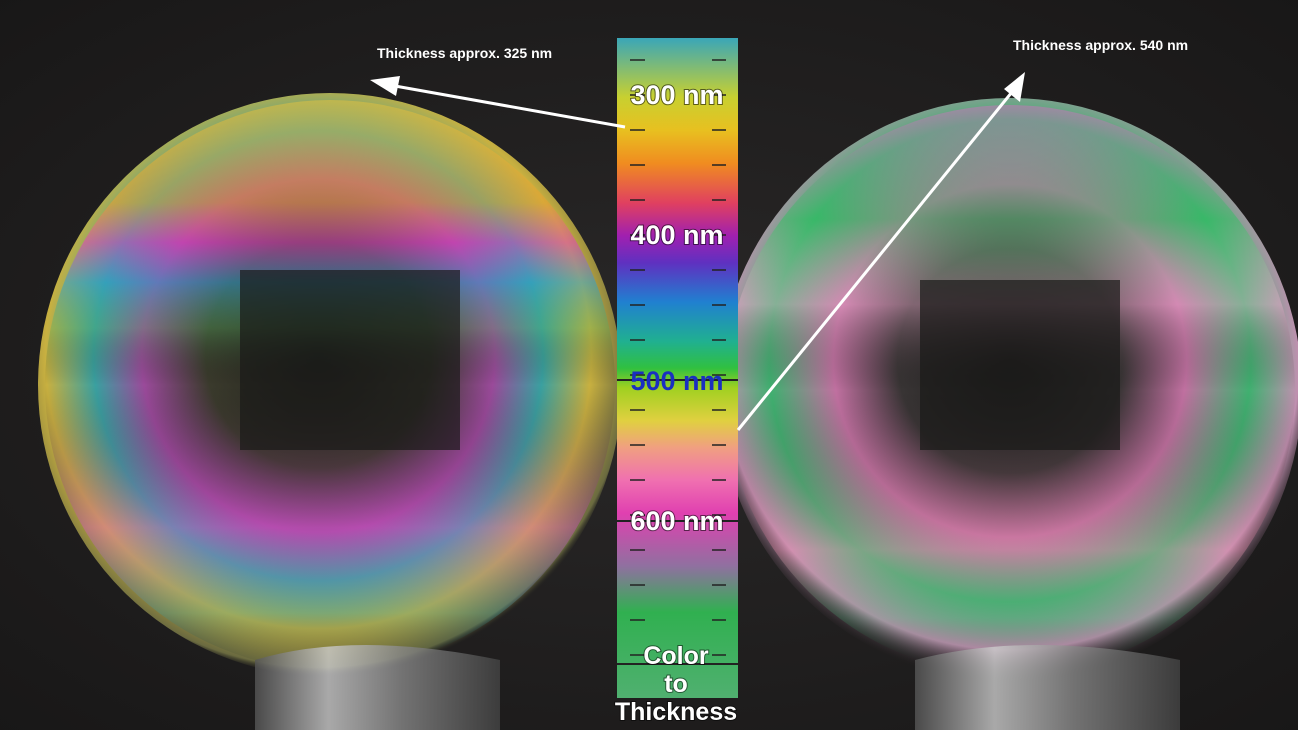 The width and height of the screenshot is (1298, 730). What do you see at coordinates (676, 381) in the screenshot?
I see `scale-label: 500 nm` at bounding box center [676, 381].